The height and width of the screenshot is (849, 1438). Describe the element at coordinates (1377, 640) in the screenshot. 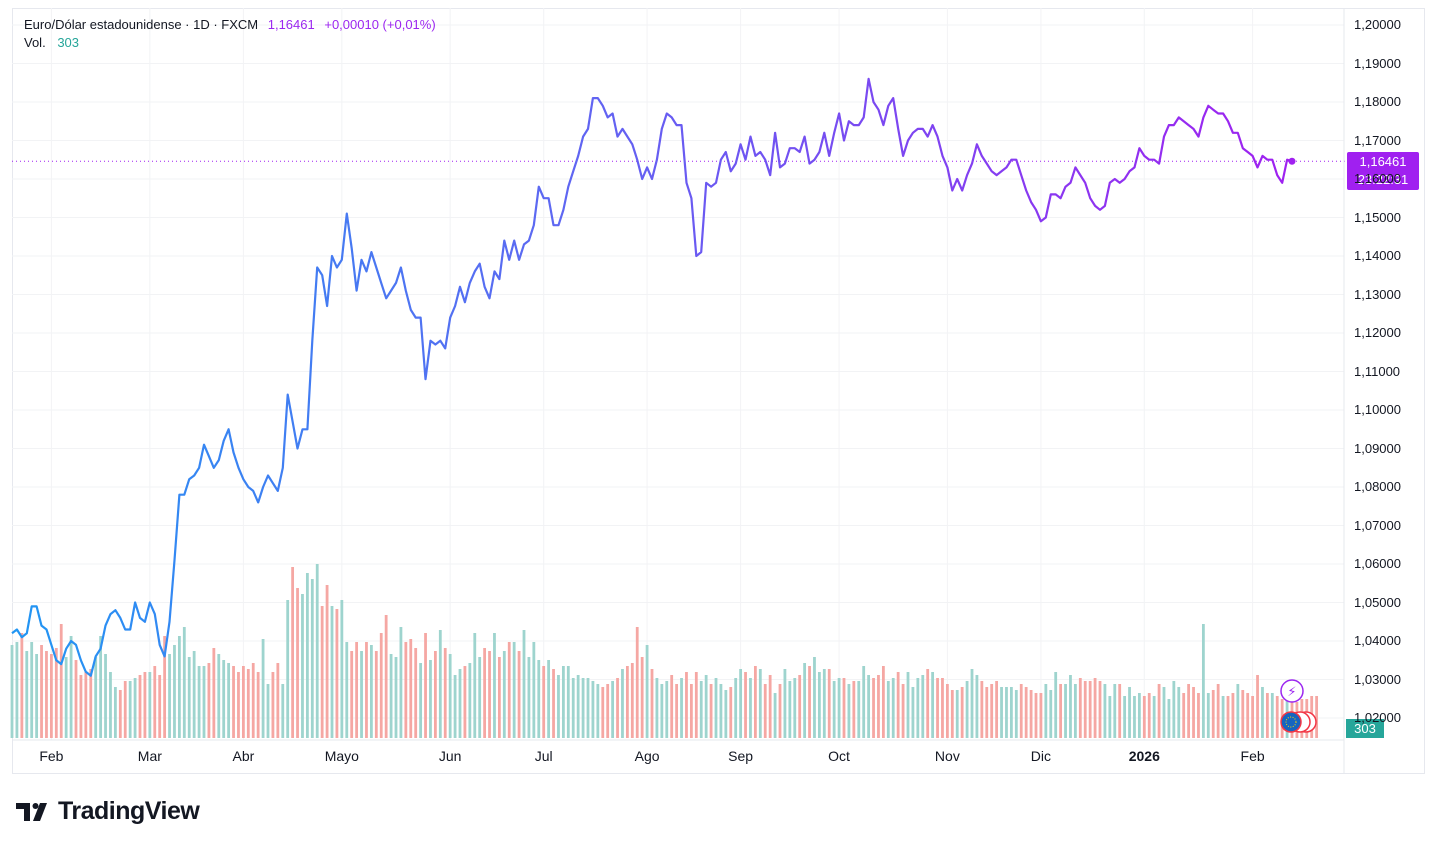

I see `y-tick-label: 1,04000` at that location.